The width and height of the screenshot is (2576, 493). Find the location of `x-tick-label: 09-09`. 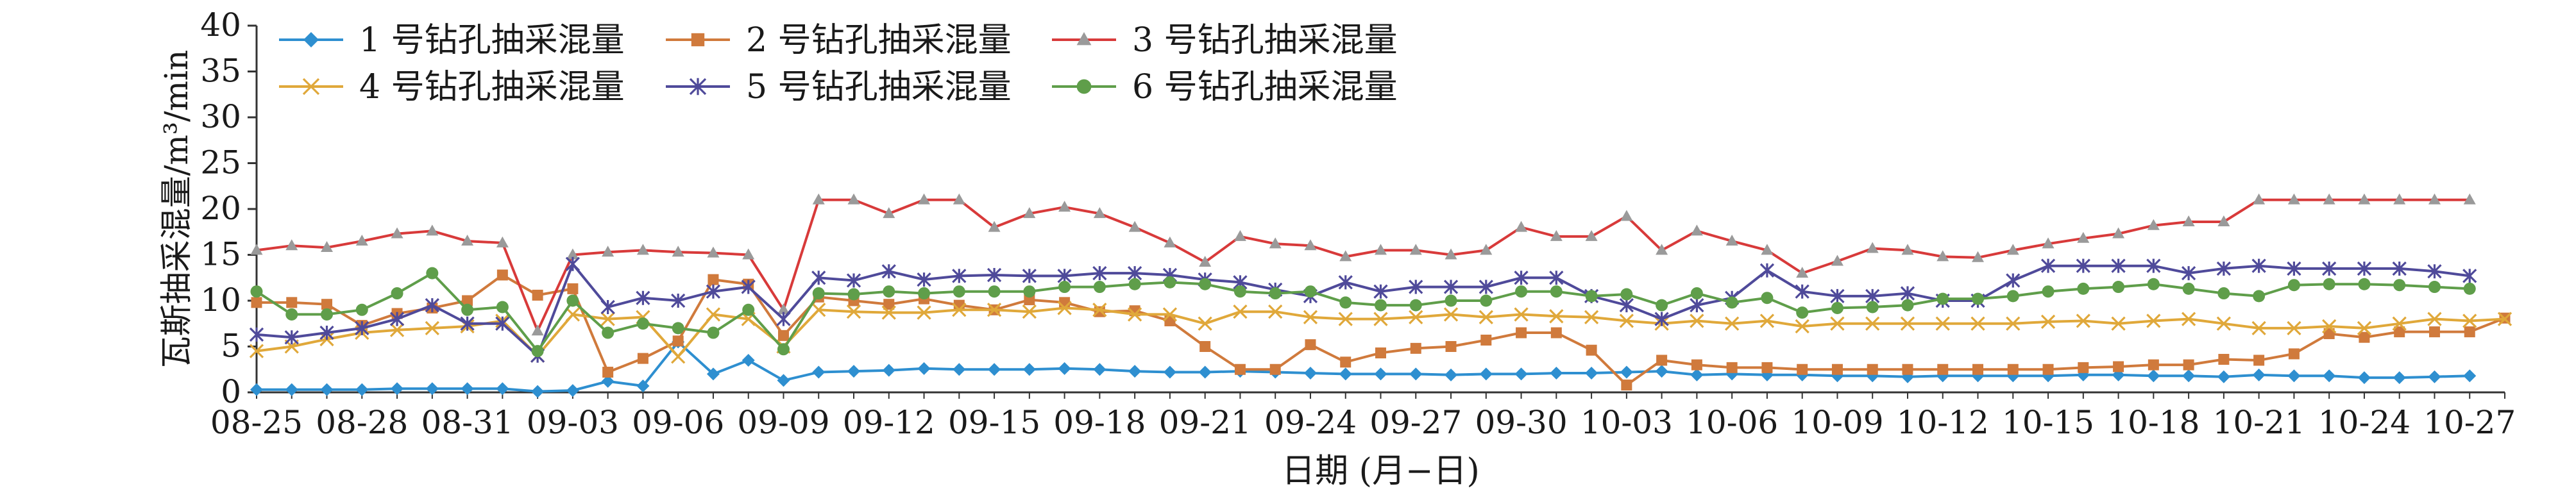

x-tick-label: 09-09 is located at coordinates (783, 422).